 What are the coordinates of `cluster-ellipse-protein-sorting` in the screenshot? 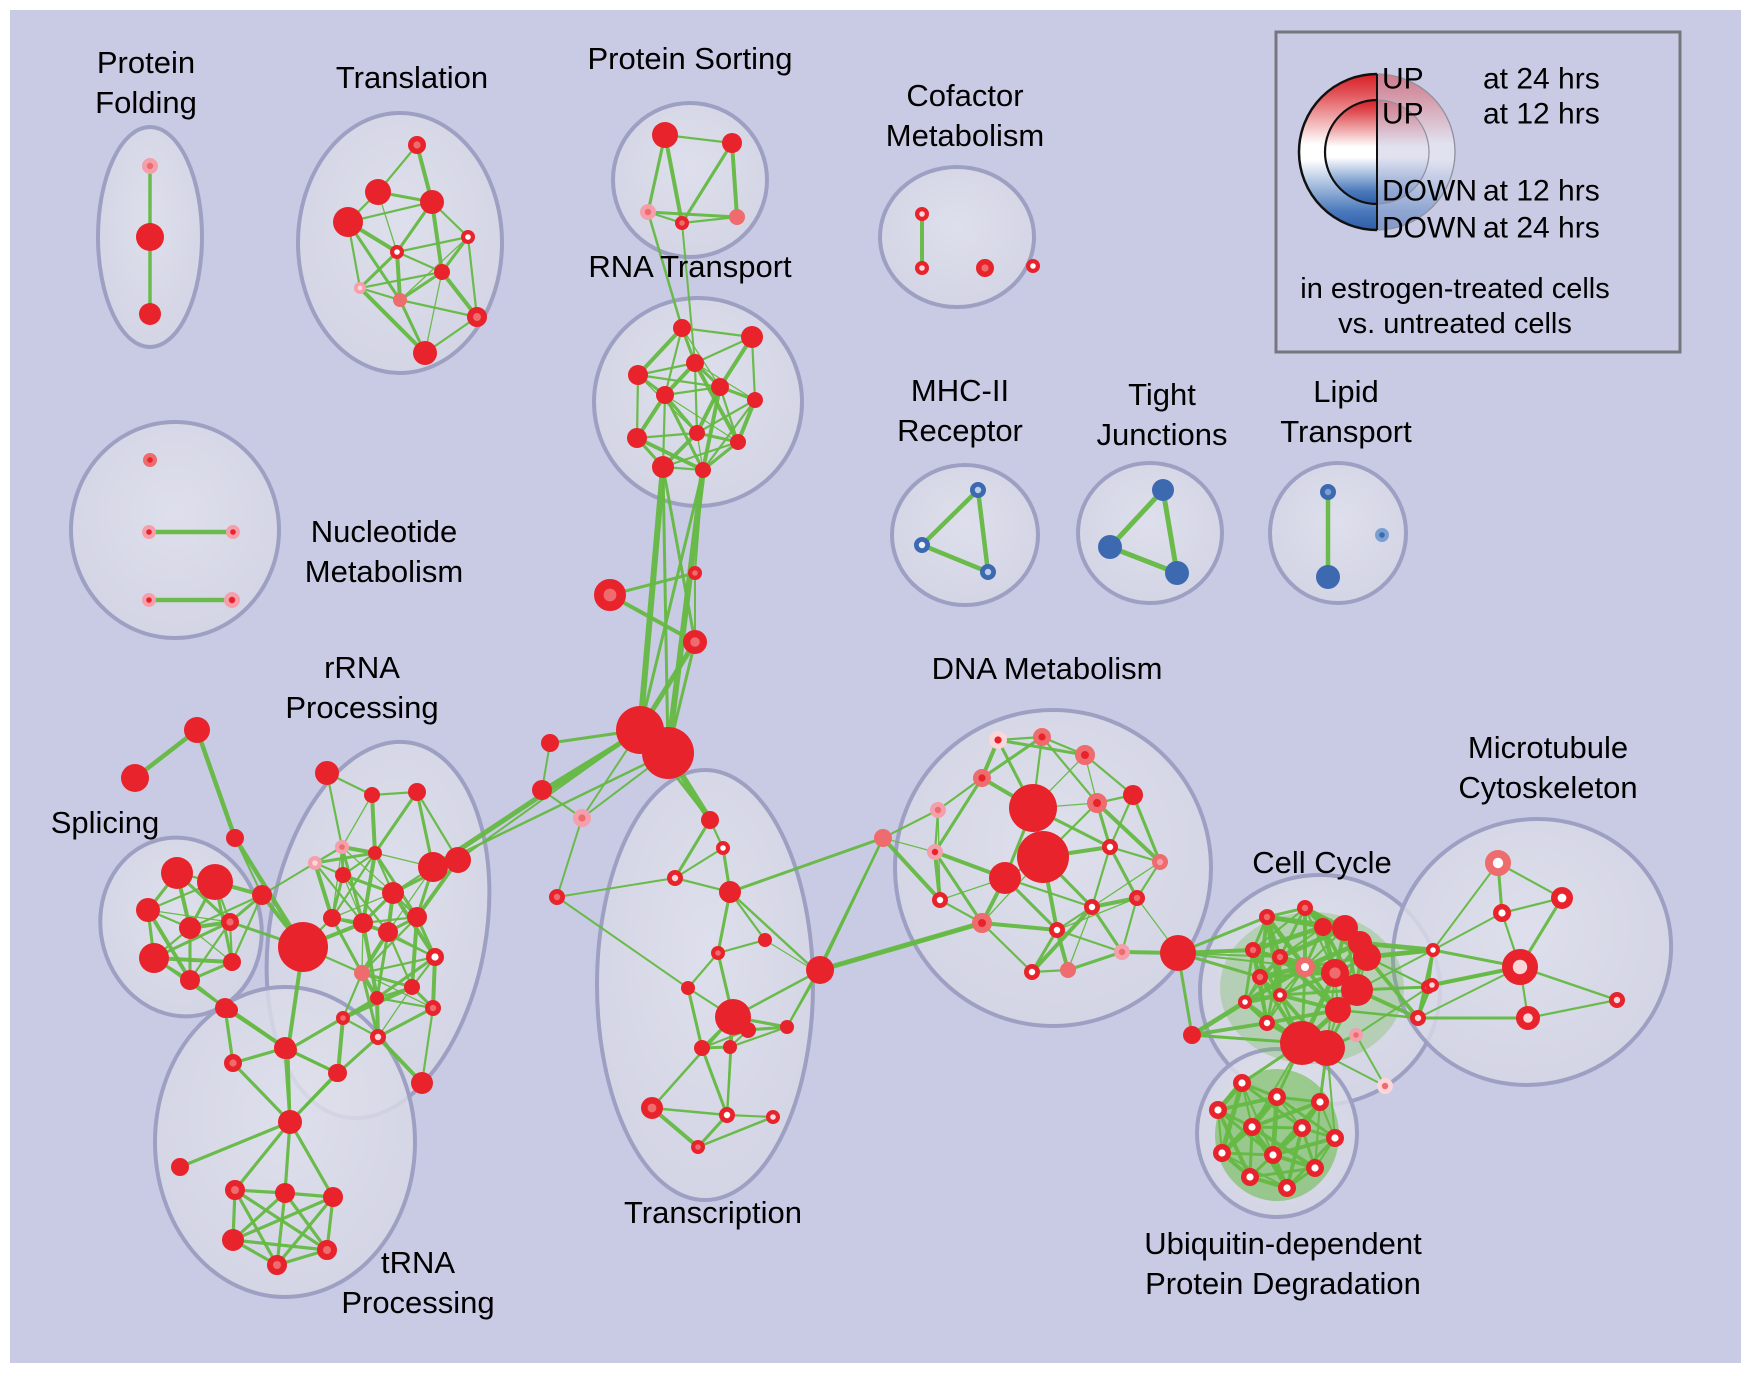 It's located at (690, 180).